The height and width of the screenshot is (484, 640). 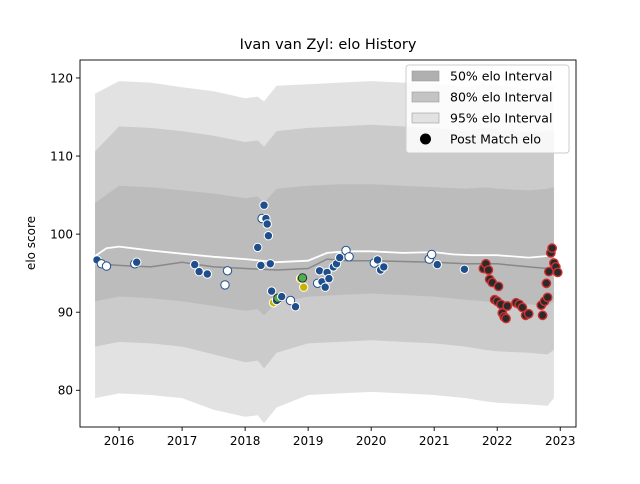 I want to click on legend-marker, so click(x=425, y=139).